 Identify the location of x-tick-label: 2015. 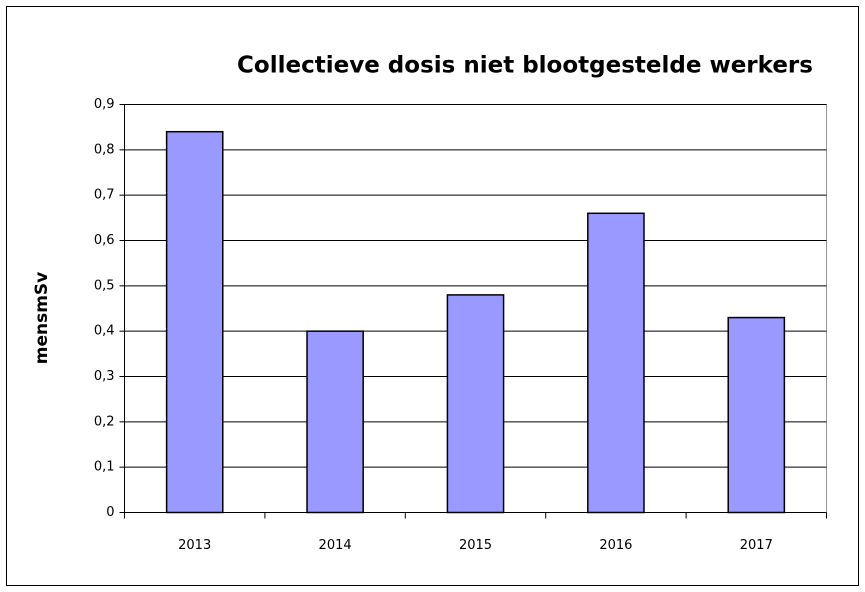
(475, 545).